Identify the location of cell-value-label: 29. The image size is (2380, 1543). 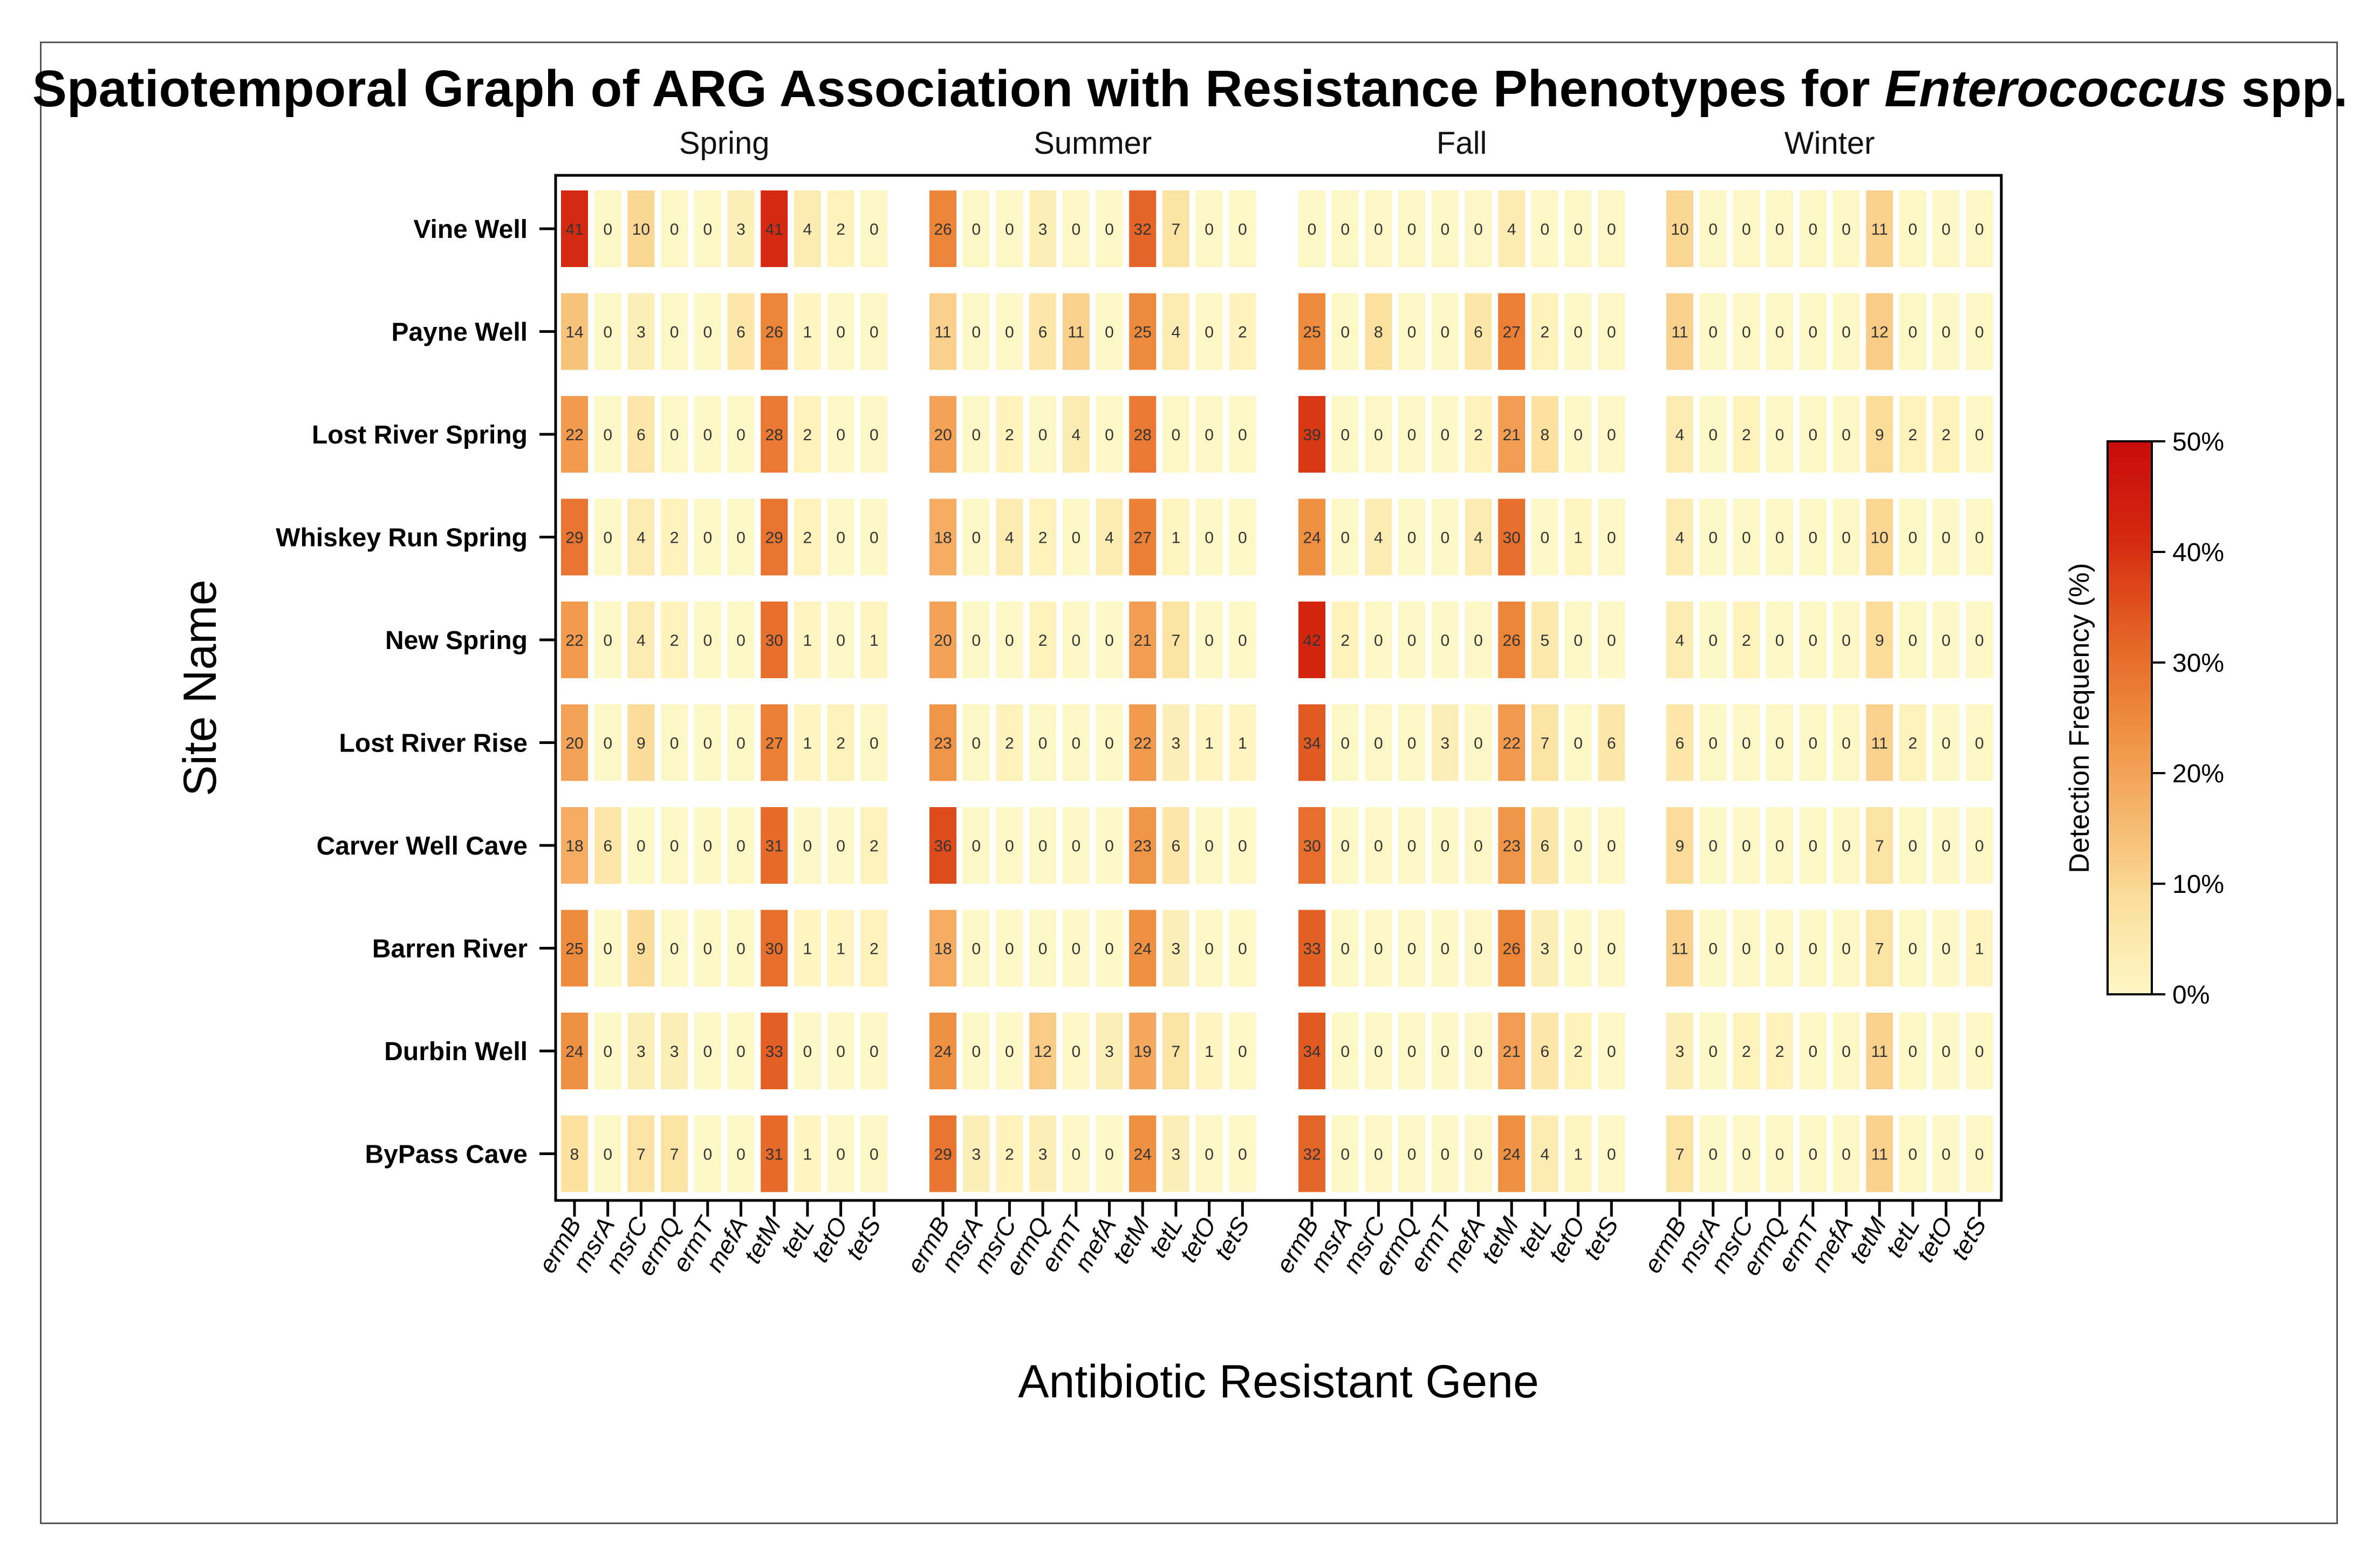
(774, 538).